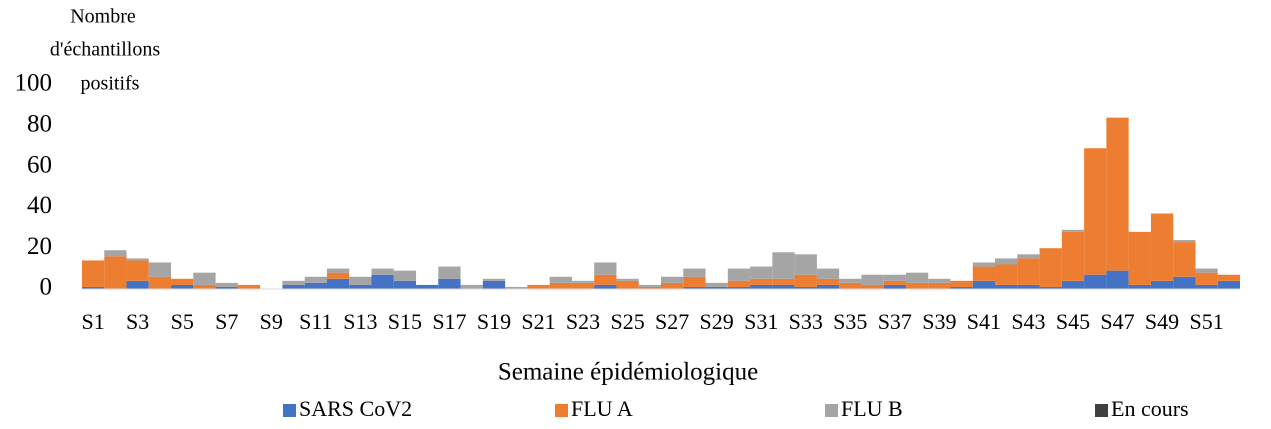  I want to click on legend-label: FLU B, so click(872, 408).